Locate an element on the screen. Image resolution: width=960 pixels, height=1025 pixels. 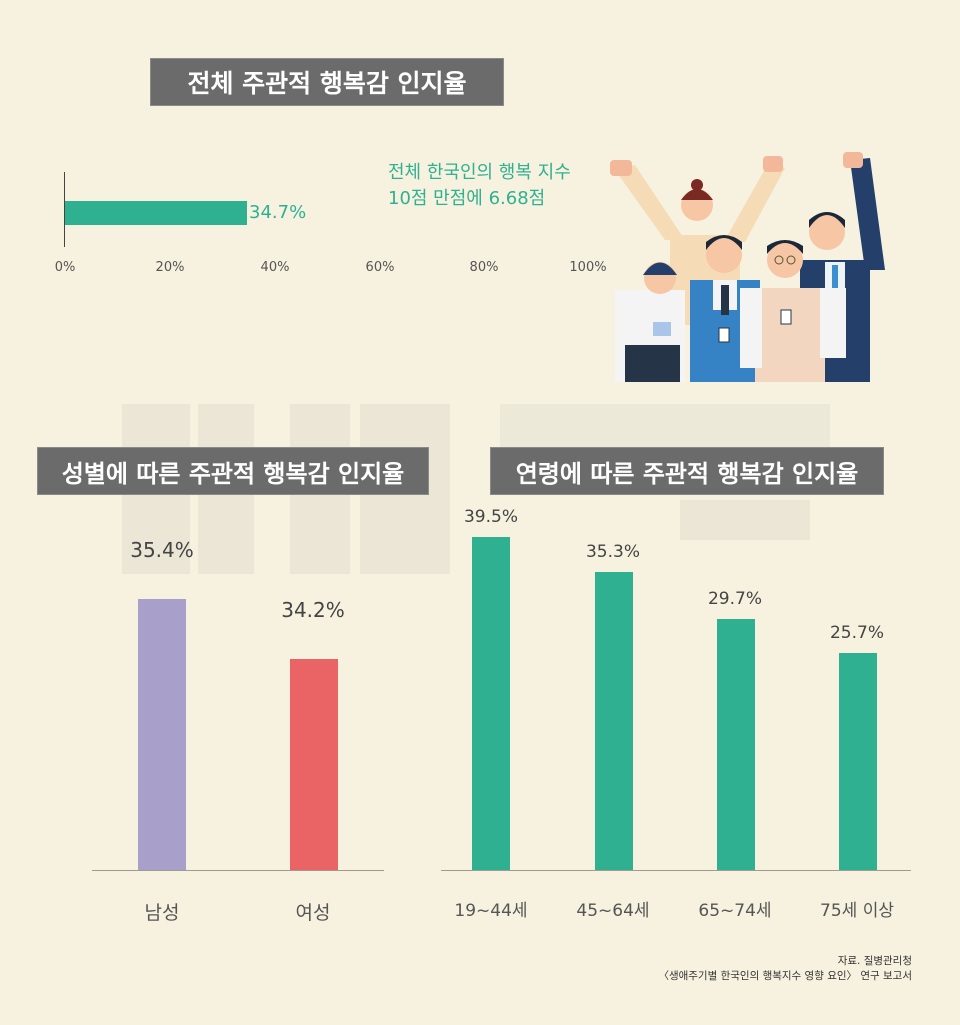
axis-tick: 100% is located at coordinates (588, 267).